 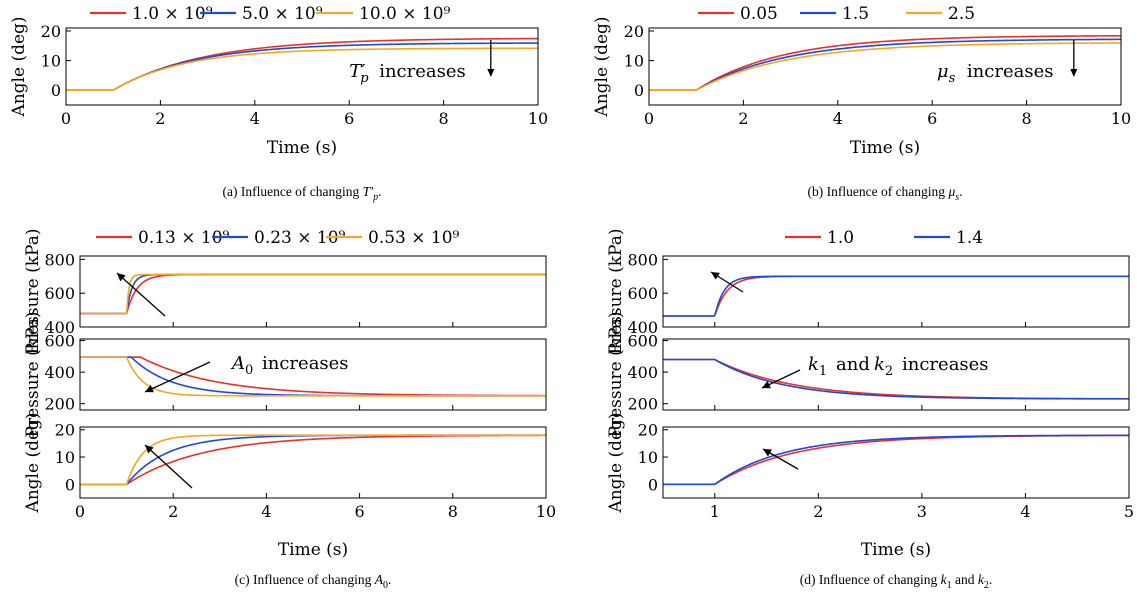 I want to click on legend-label: 0.13 × 10⁹, so click(x=184, y=238).